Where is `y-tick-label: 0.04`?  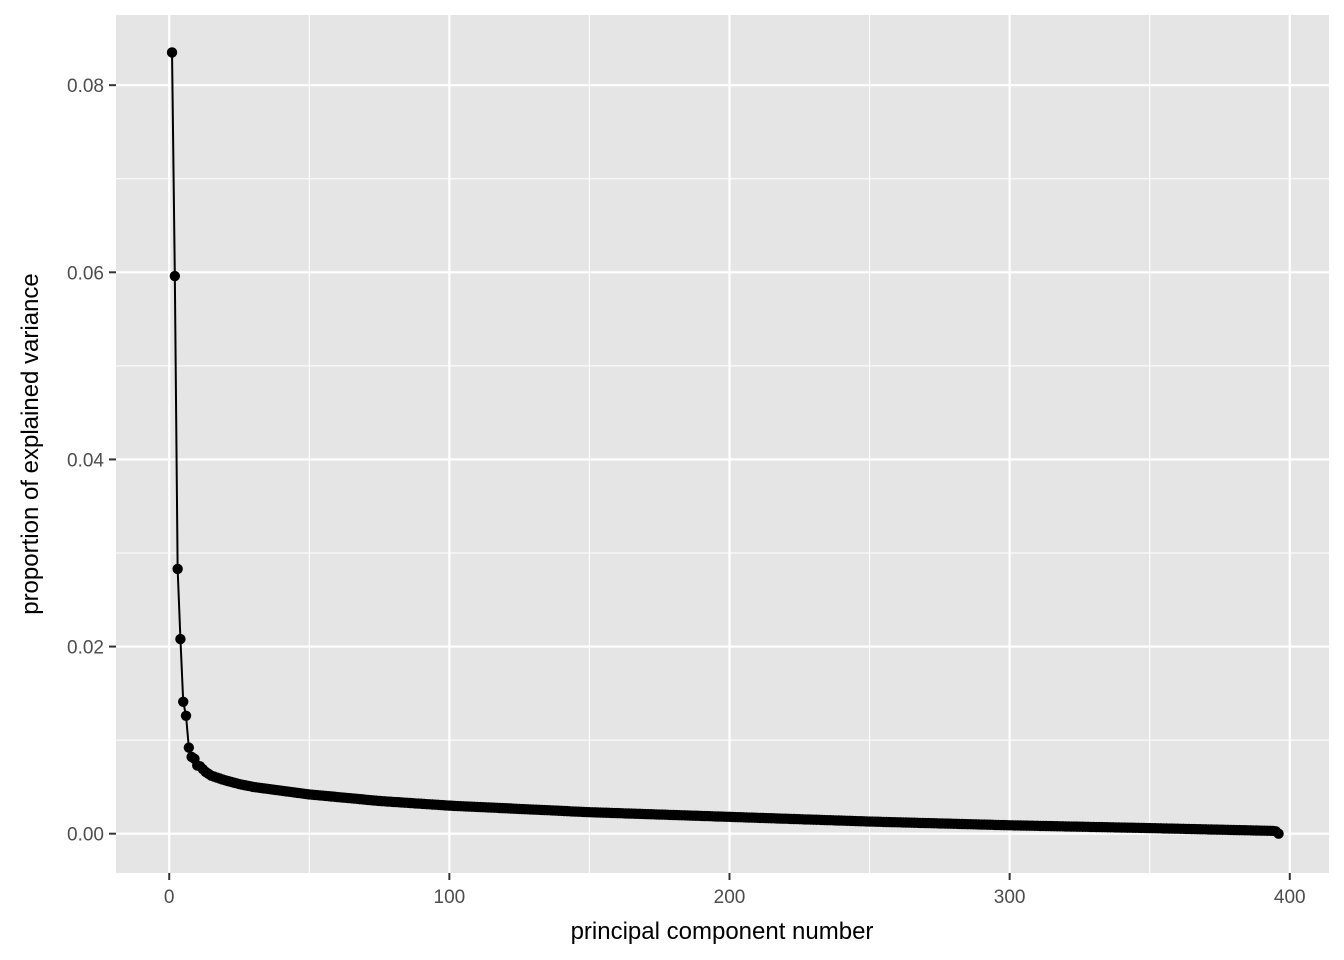
y-tick-label: 0.04 is located at coordinates (85, 460).